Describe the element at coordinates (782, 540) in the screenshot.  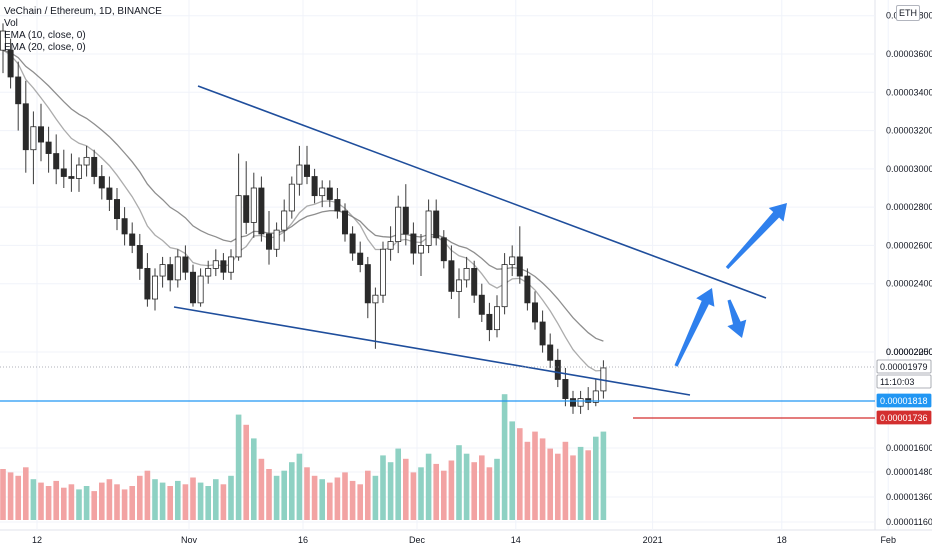
I see `x-tick-label: 18` at that location.